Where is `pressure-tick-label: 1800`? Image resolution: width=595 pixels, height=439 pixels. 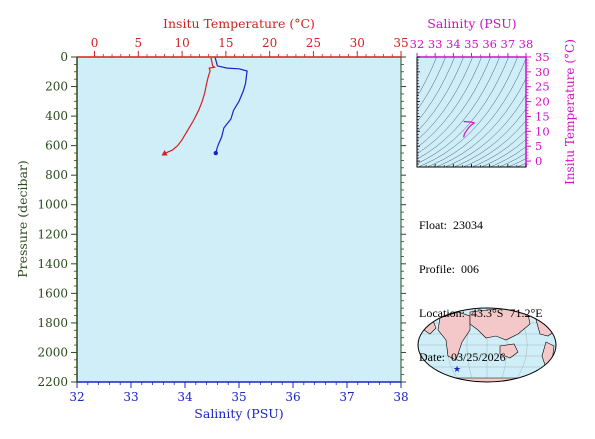 pressure-tick-label: 1800 is located at coordinates (52, 323).